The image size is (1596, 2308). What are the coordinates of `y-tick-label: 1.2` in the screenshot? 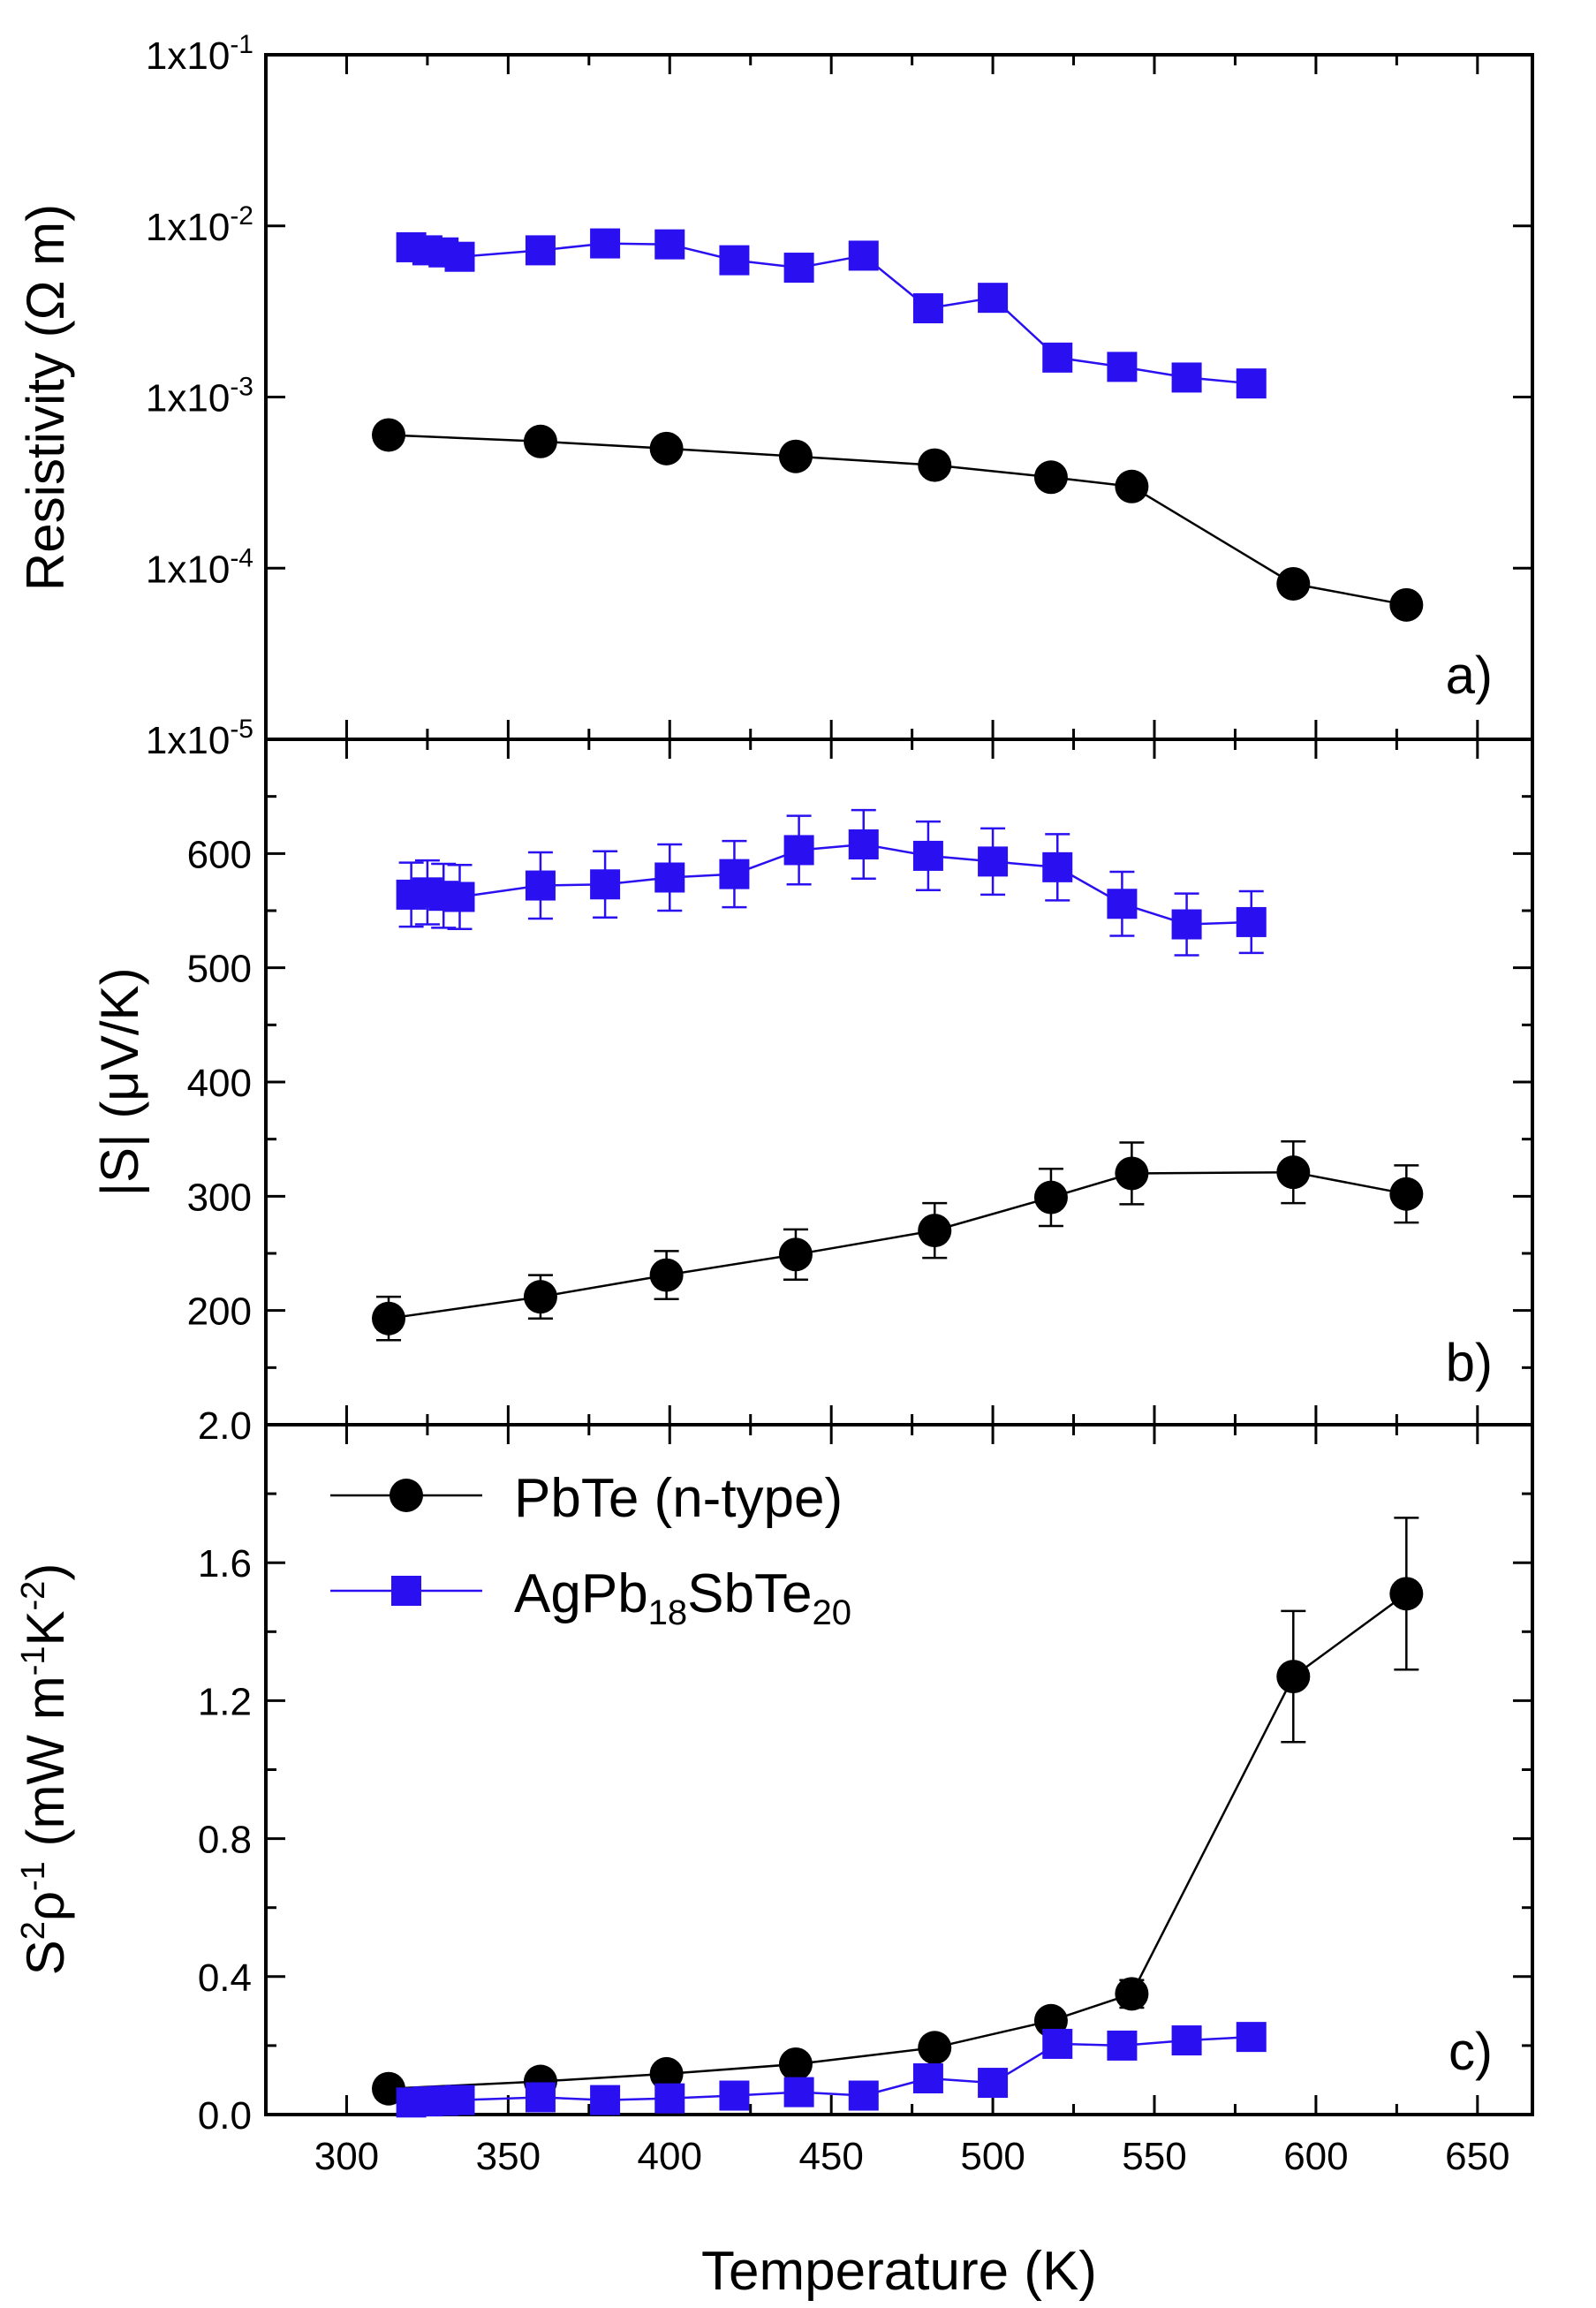 It's located at (225, 1702).